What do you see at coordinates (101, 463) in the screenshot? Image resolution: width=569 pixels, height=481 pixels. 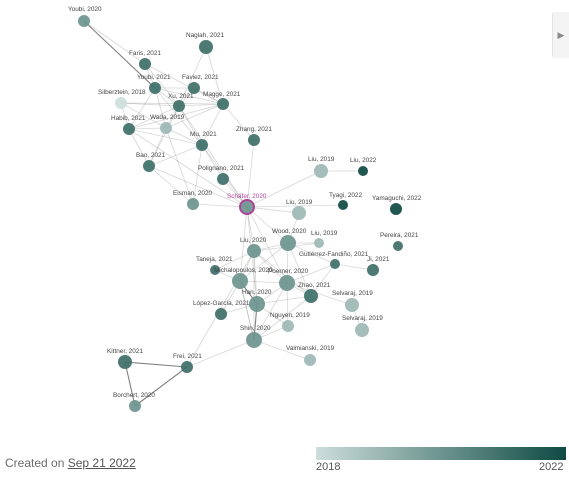 I see `created-date-link: Sep 21 2022` at bounding box center [101, 463].